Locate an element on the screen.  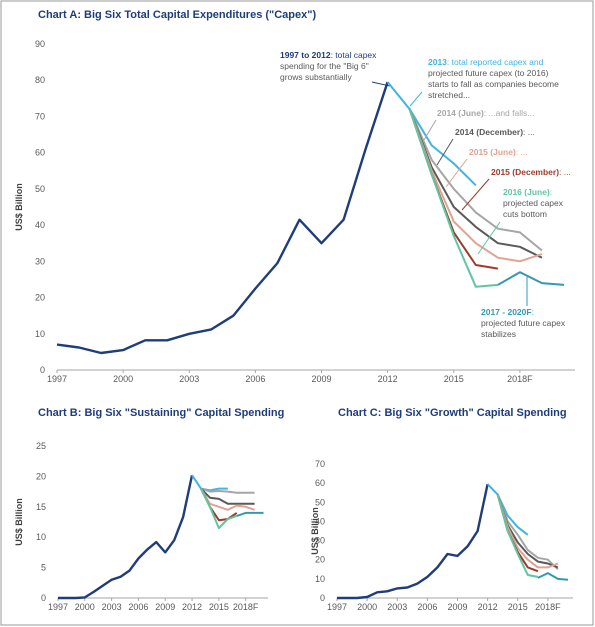
annotation: 2016 (June): is located at coordinates (527, 192).